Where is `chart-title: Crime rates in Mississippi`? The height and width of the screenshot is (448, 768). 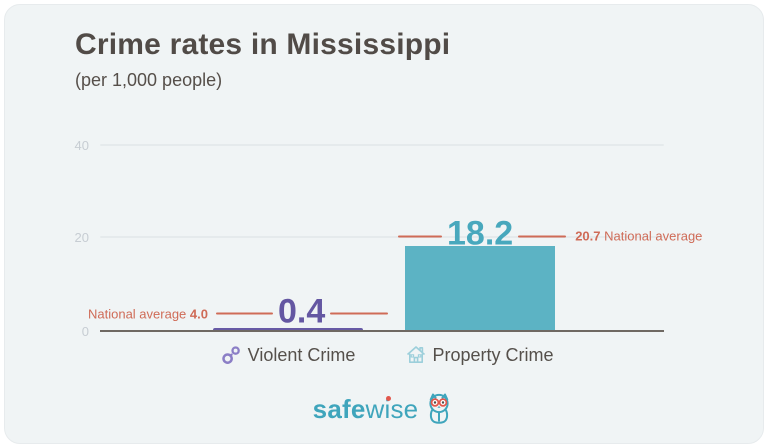
chart-title: Crime rates in Mississippi is located at coordinates (263, 44).